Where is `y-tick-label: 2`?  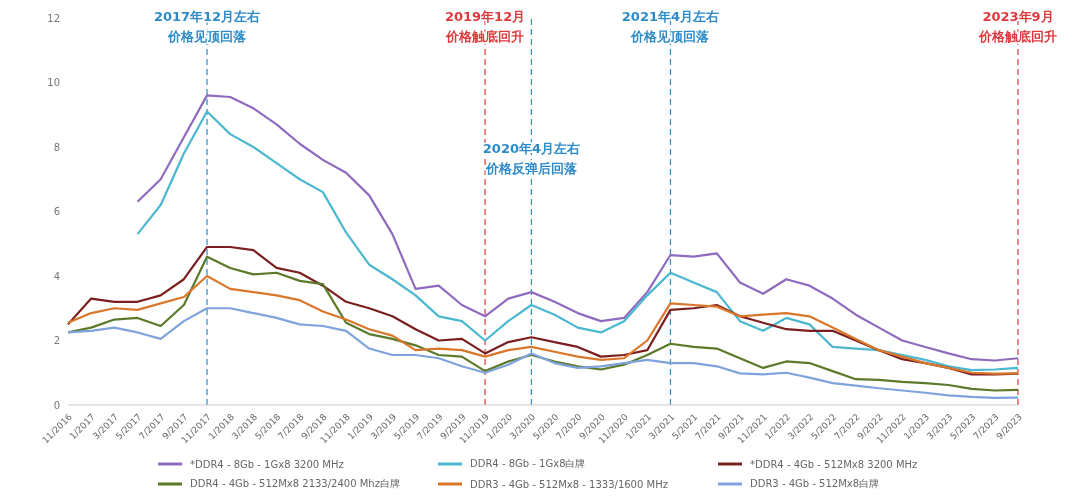
y-tick-label: 2 is located at coordinates (56, 341).